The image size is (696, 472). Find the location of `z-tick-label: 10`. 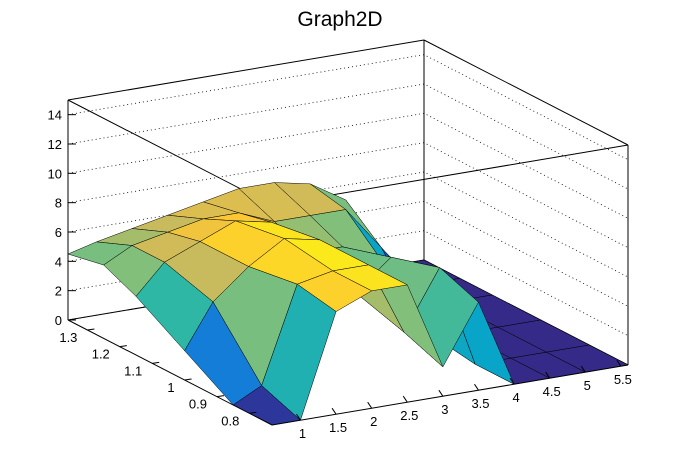

z-tick-label: 10 is located at coordinates (55, 173).